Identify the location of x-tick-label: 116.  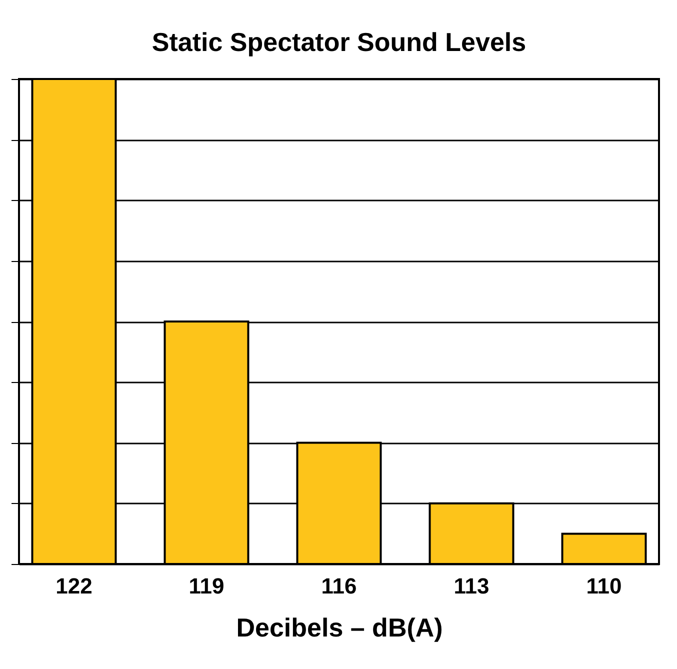
(339, 586).